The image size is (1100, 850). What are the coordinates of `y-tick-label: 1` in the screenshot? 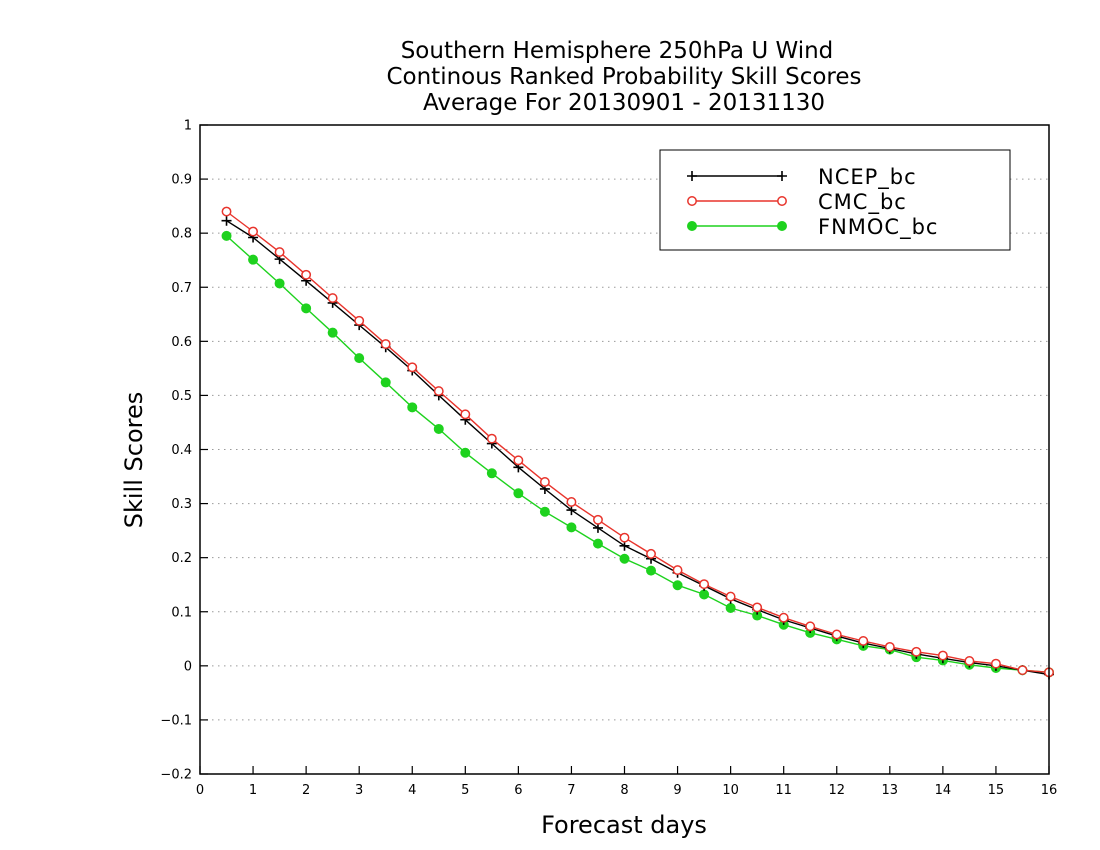 It's located at (188, 126).